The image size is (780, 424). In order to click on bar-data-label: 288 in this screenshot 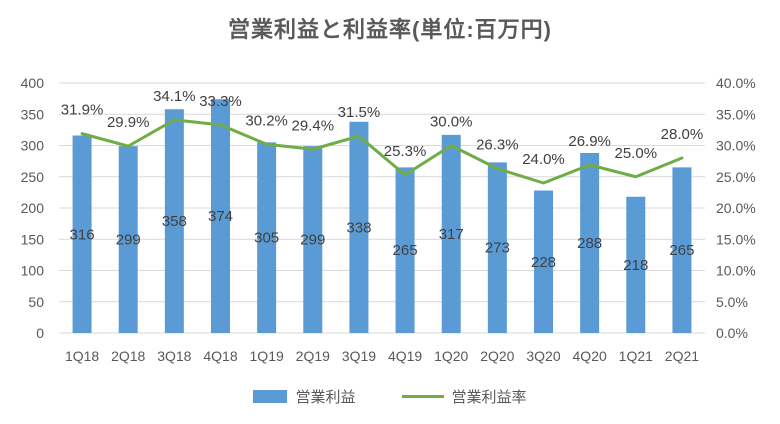, I will do `click(589, 243)`.